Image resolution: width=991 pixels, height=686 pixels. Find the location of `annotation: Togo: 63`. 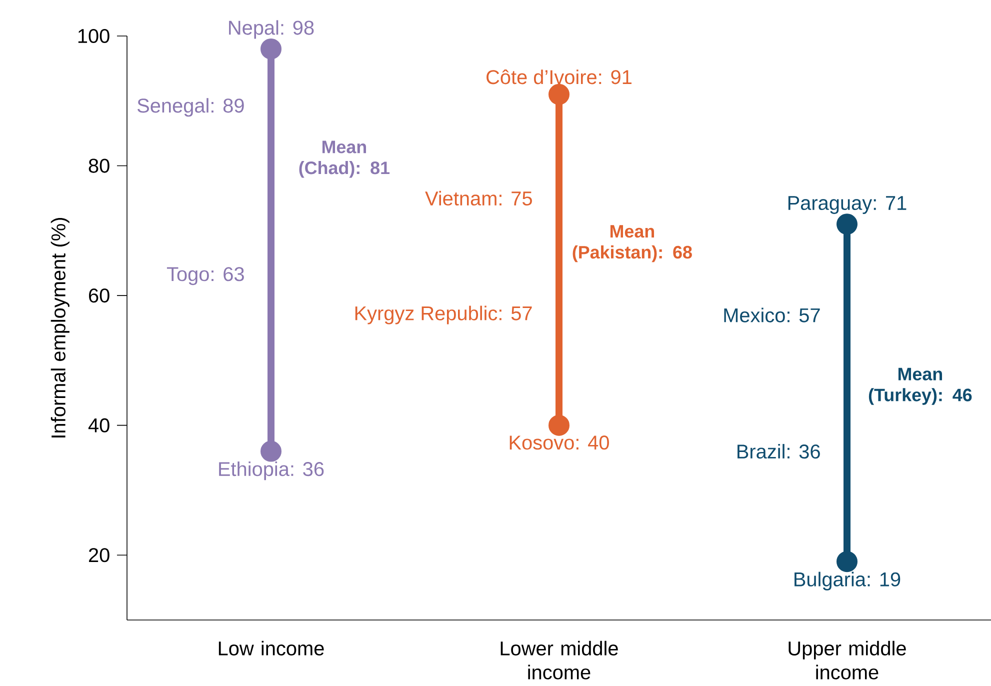

annotation: Togo: 63 is located at coordinates (205, 276).